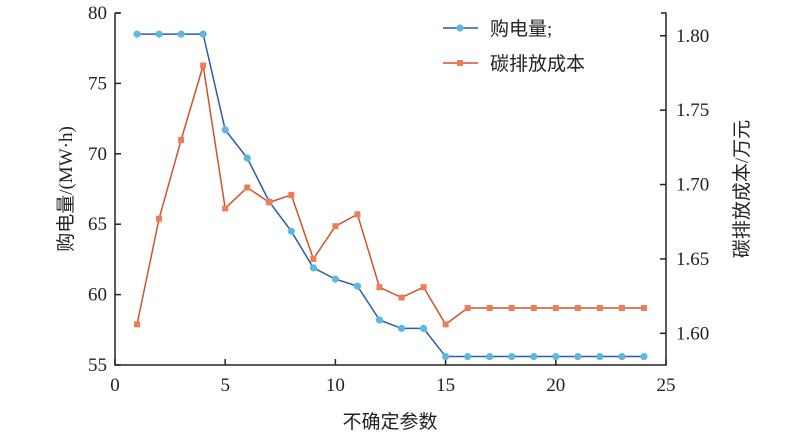 The width and height of the screenshot is (800, 435). What do you see at coordinates (66, 189) in the screenshot?
I see `y-axis-left-label: 购电量/(MW·h)` at bounding box center [66, 189].